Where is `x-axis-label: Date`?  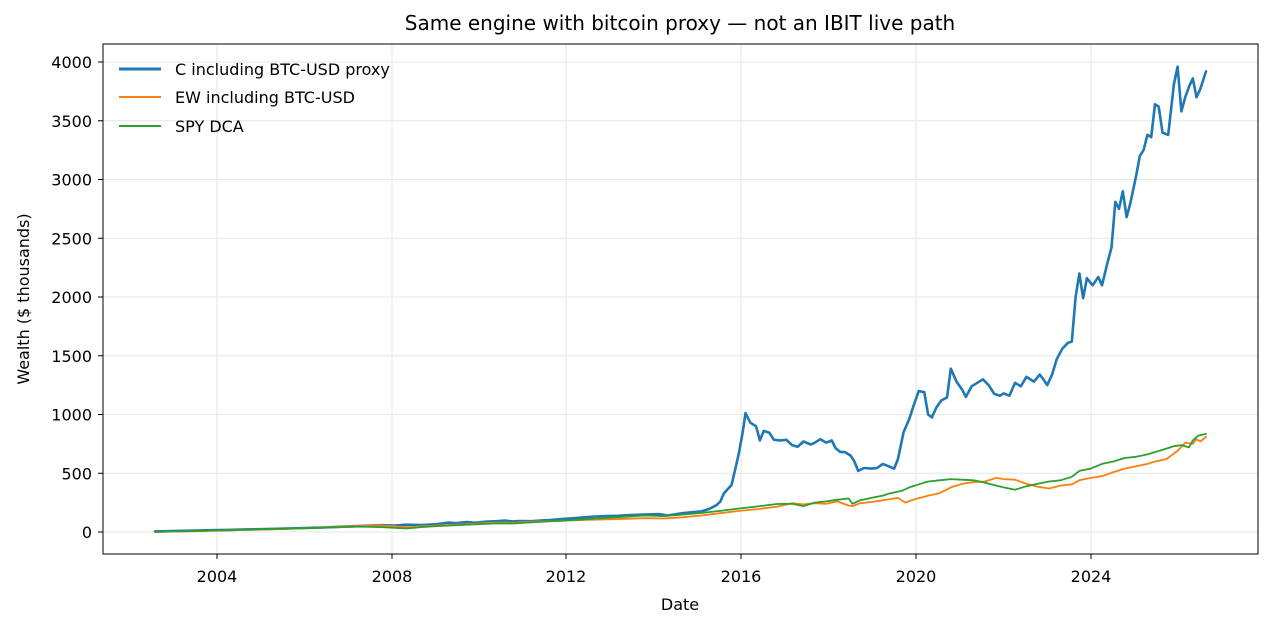
x-axis-label: Date is located at coordinates (680, 604).